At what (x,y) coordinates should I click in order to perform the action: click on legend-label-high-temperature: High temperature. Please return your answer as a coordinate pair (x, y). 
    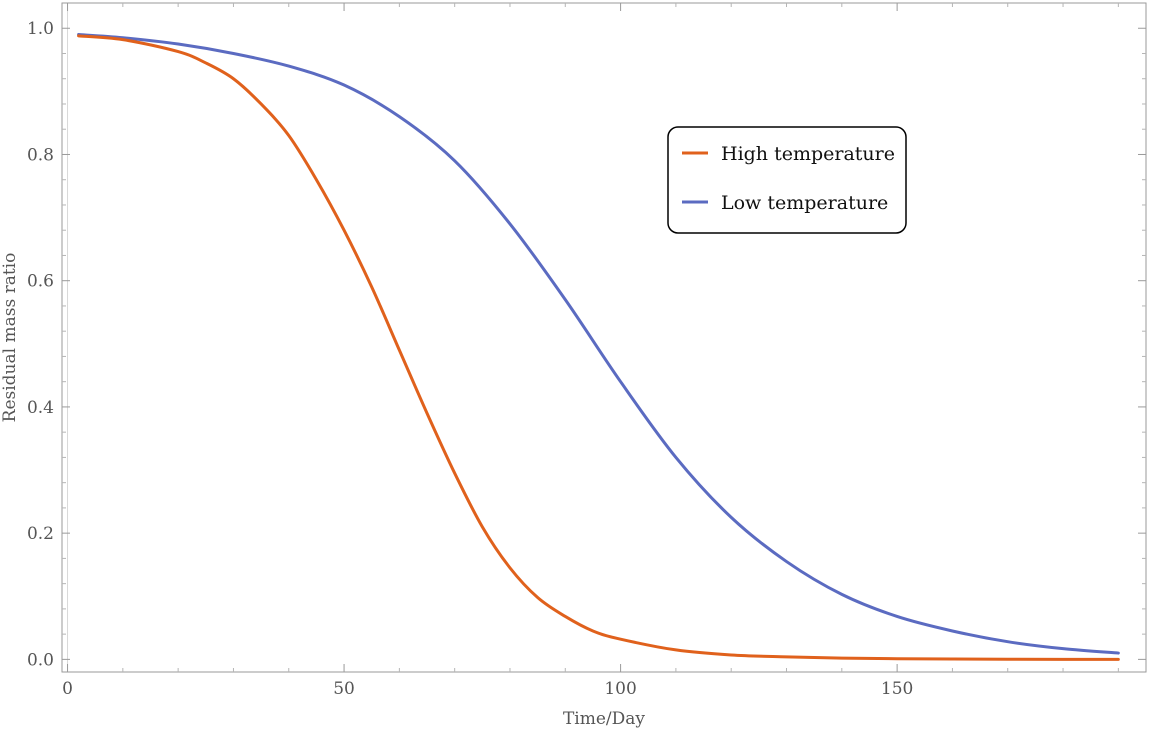
    Looking at the image, I should click on (808, 154).